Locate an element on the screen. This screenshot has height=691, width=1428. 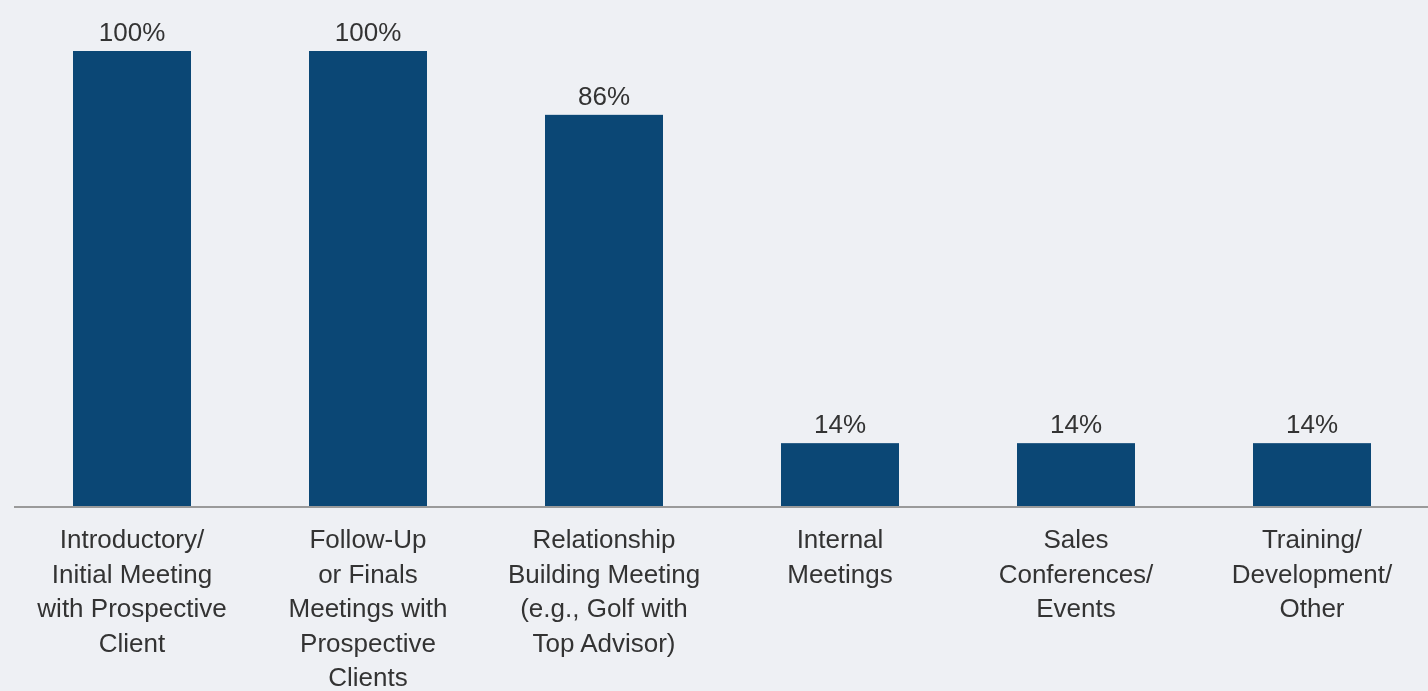
data-label: 86% is located at coordinates (604, 95).